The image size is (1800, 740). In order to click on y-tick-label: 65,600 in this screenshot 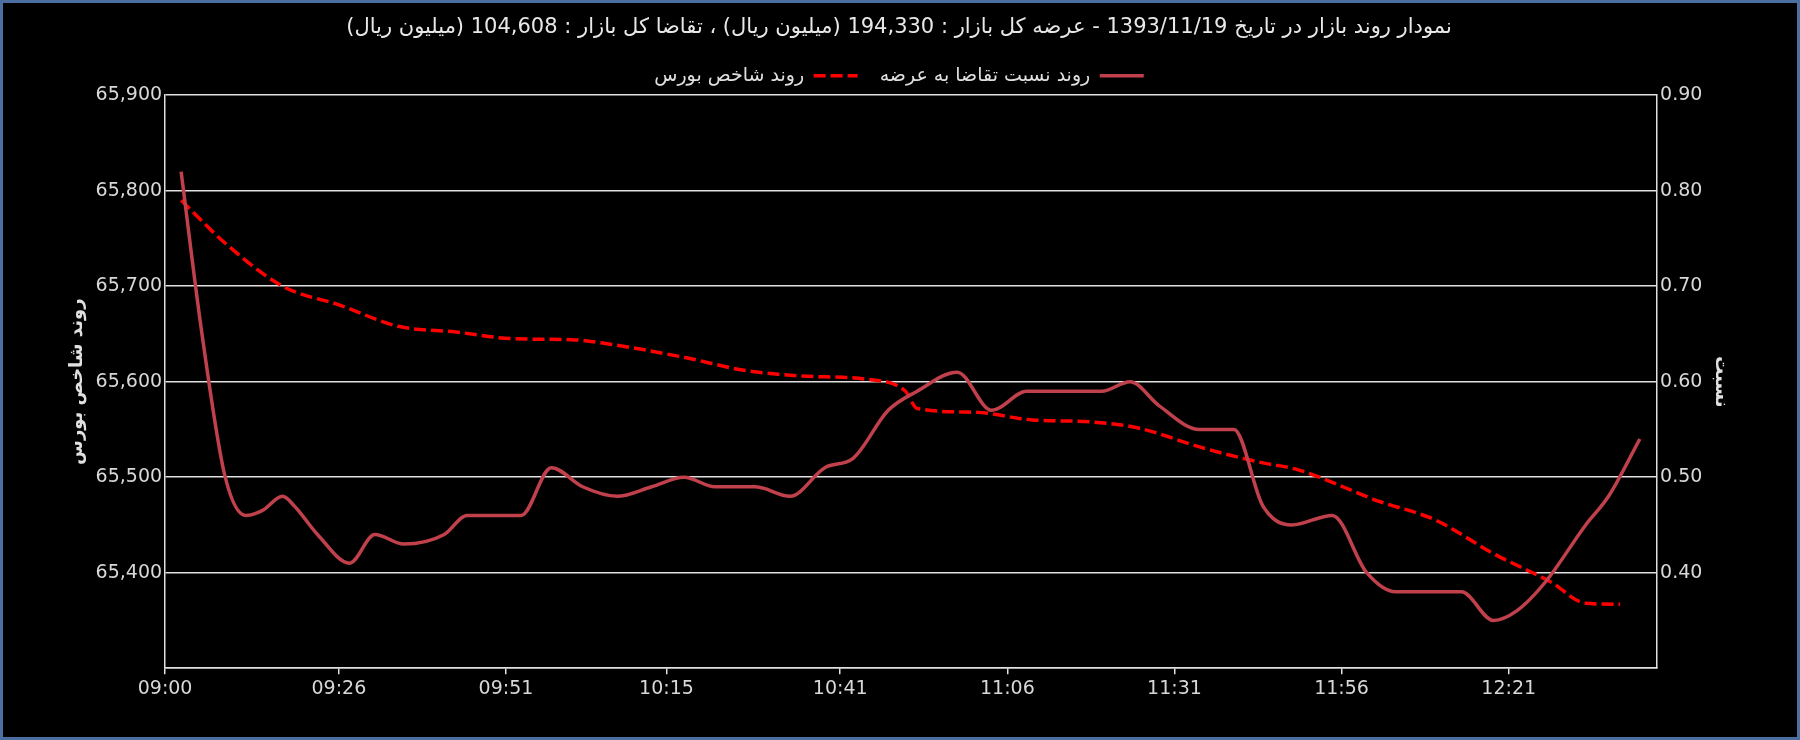, I will do `click(129, 379)`.